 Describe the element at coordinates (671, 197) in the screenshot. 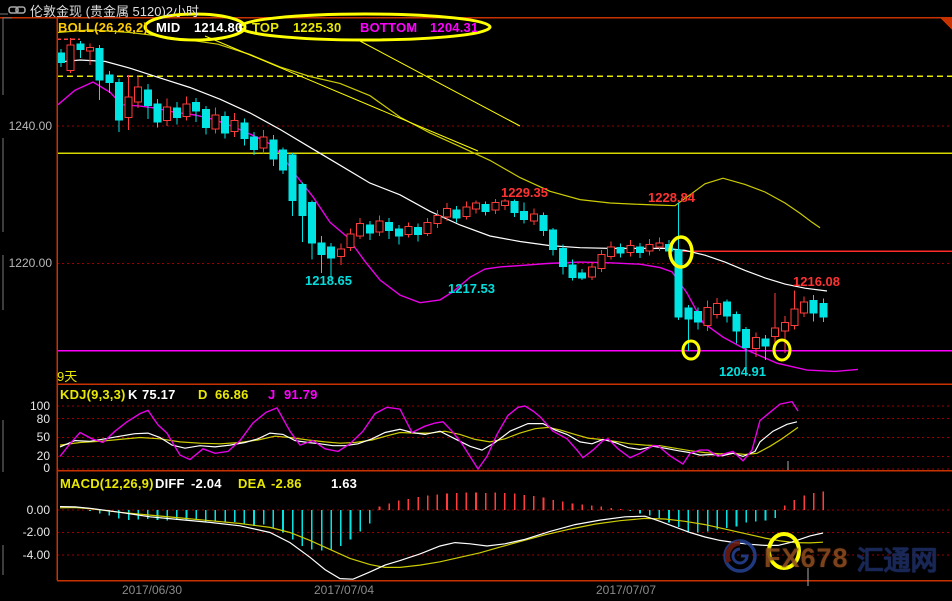

I see `price-annotation: 1228.84` at that location.